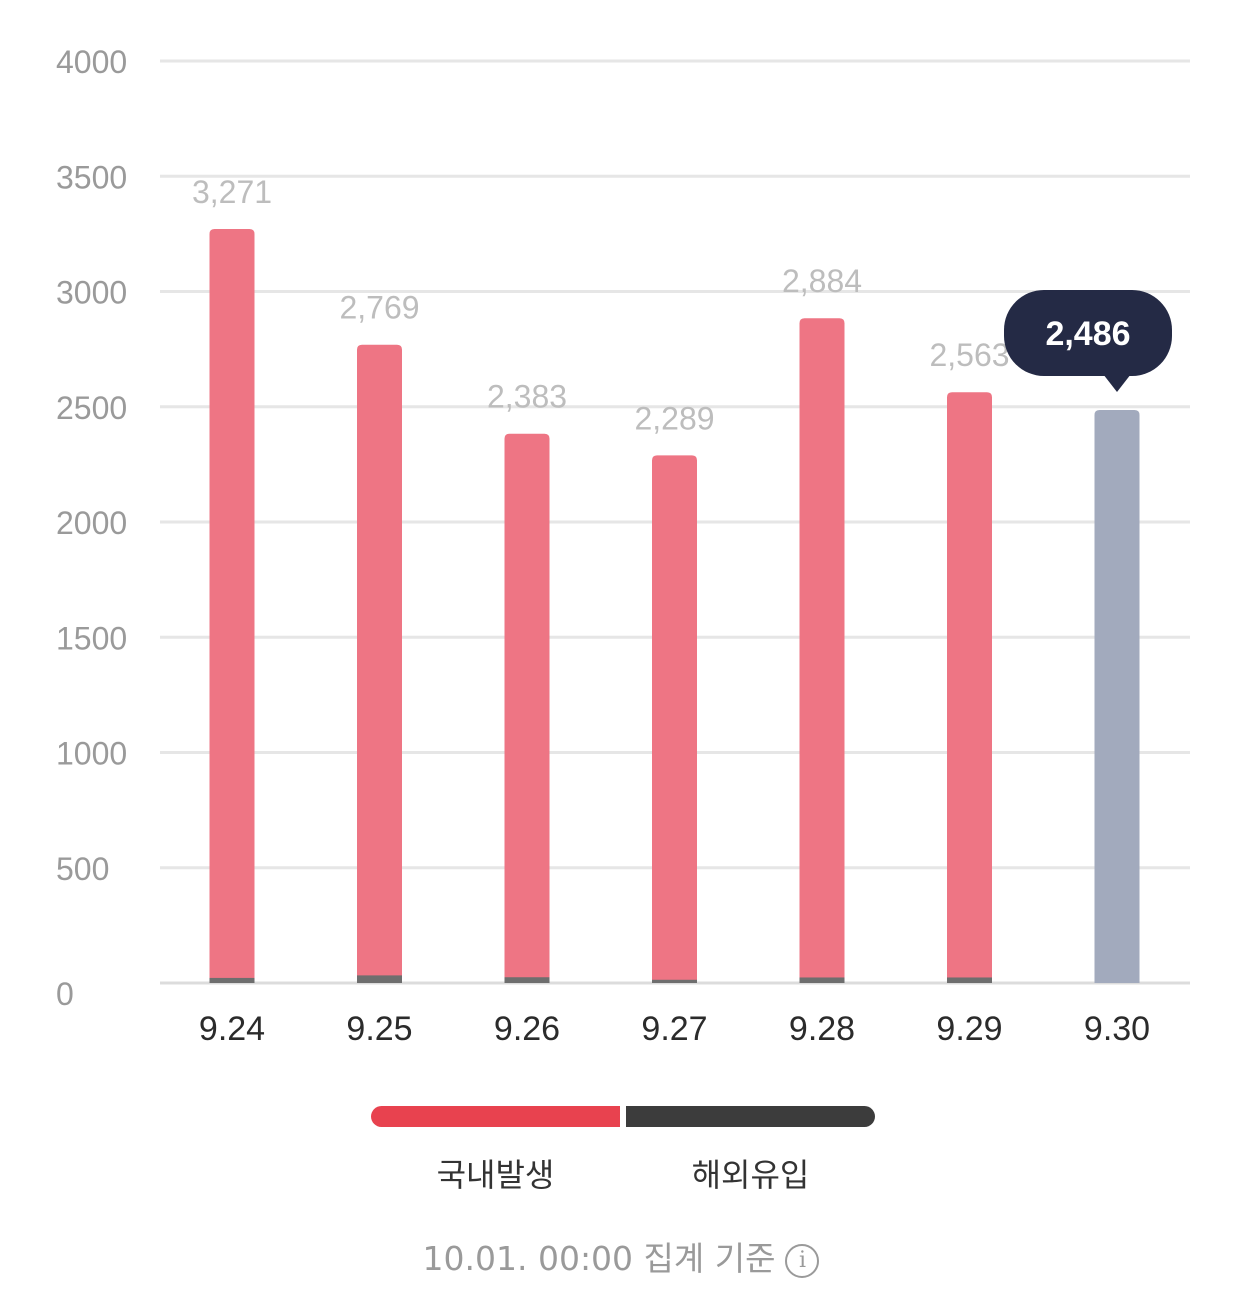 The image size is (1242, 1303). What do you see at coordinates (91, 62) in the screenshot?
I see `y-tick-label: 4000` at bounding box center [91, 62].